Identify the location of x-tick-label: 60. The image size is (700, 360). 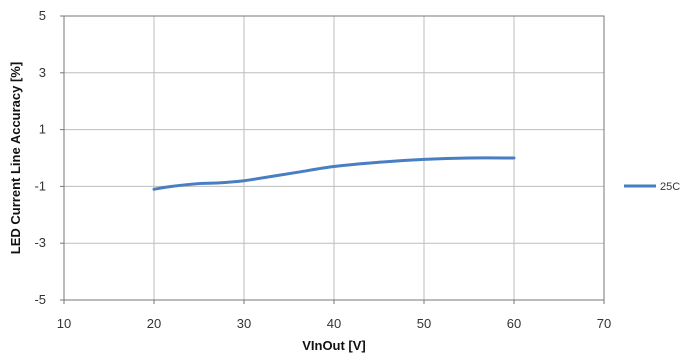
(514, 323).